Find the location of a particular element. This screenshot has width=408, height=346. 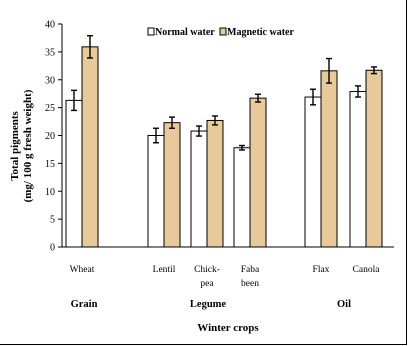

bar-magnetic-water-chick-pea is located at coordinates (215, 183).